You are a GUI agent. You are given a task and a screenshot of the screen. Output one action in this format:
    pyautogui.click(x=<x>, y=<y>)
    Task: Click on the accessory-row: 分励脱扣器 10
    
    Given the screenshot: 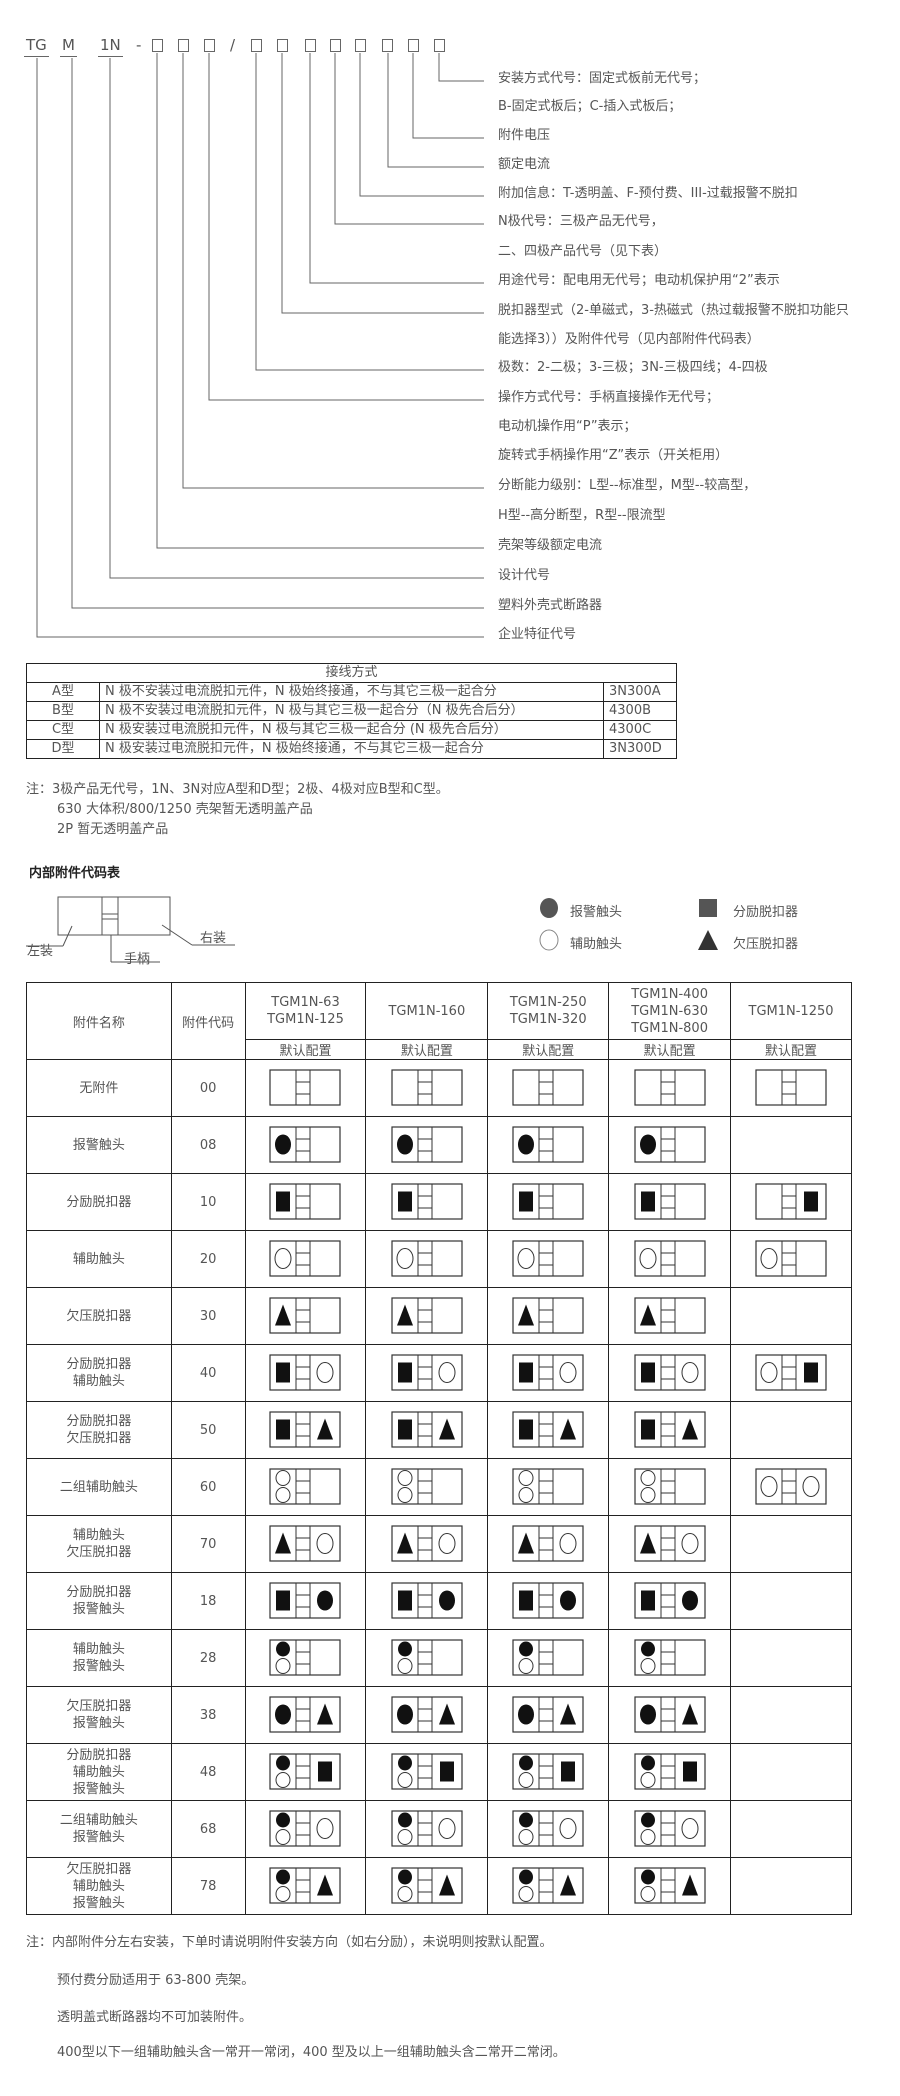 What is the action you would take?
    pyautogui.click(x=439, y=1202)
    